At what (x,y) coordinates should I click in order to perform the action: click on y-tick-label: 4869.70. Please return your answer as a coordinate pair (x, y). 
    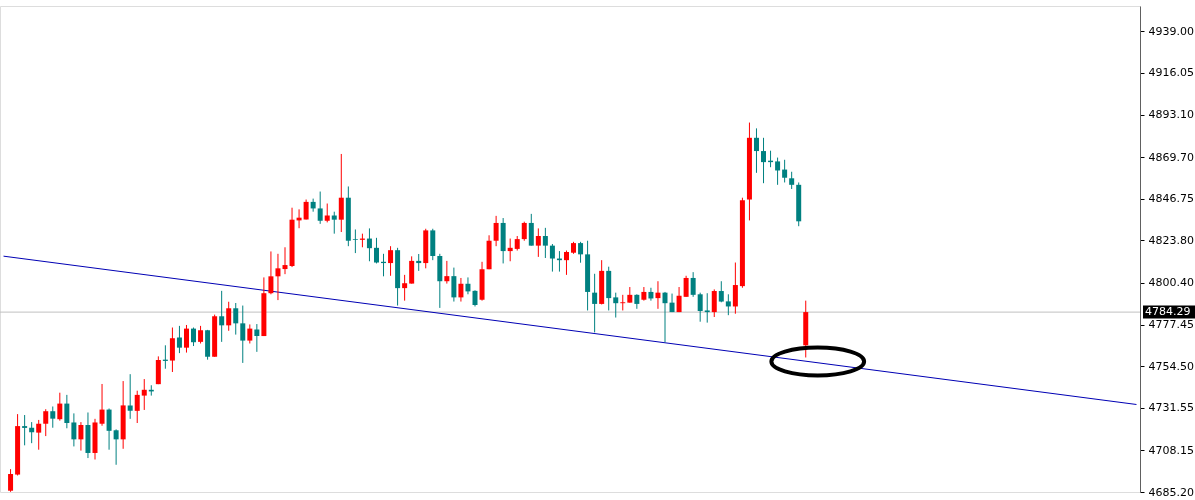
    Looking at the image, I should click on (1171, 157).